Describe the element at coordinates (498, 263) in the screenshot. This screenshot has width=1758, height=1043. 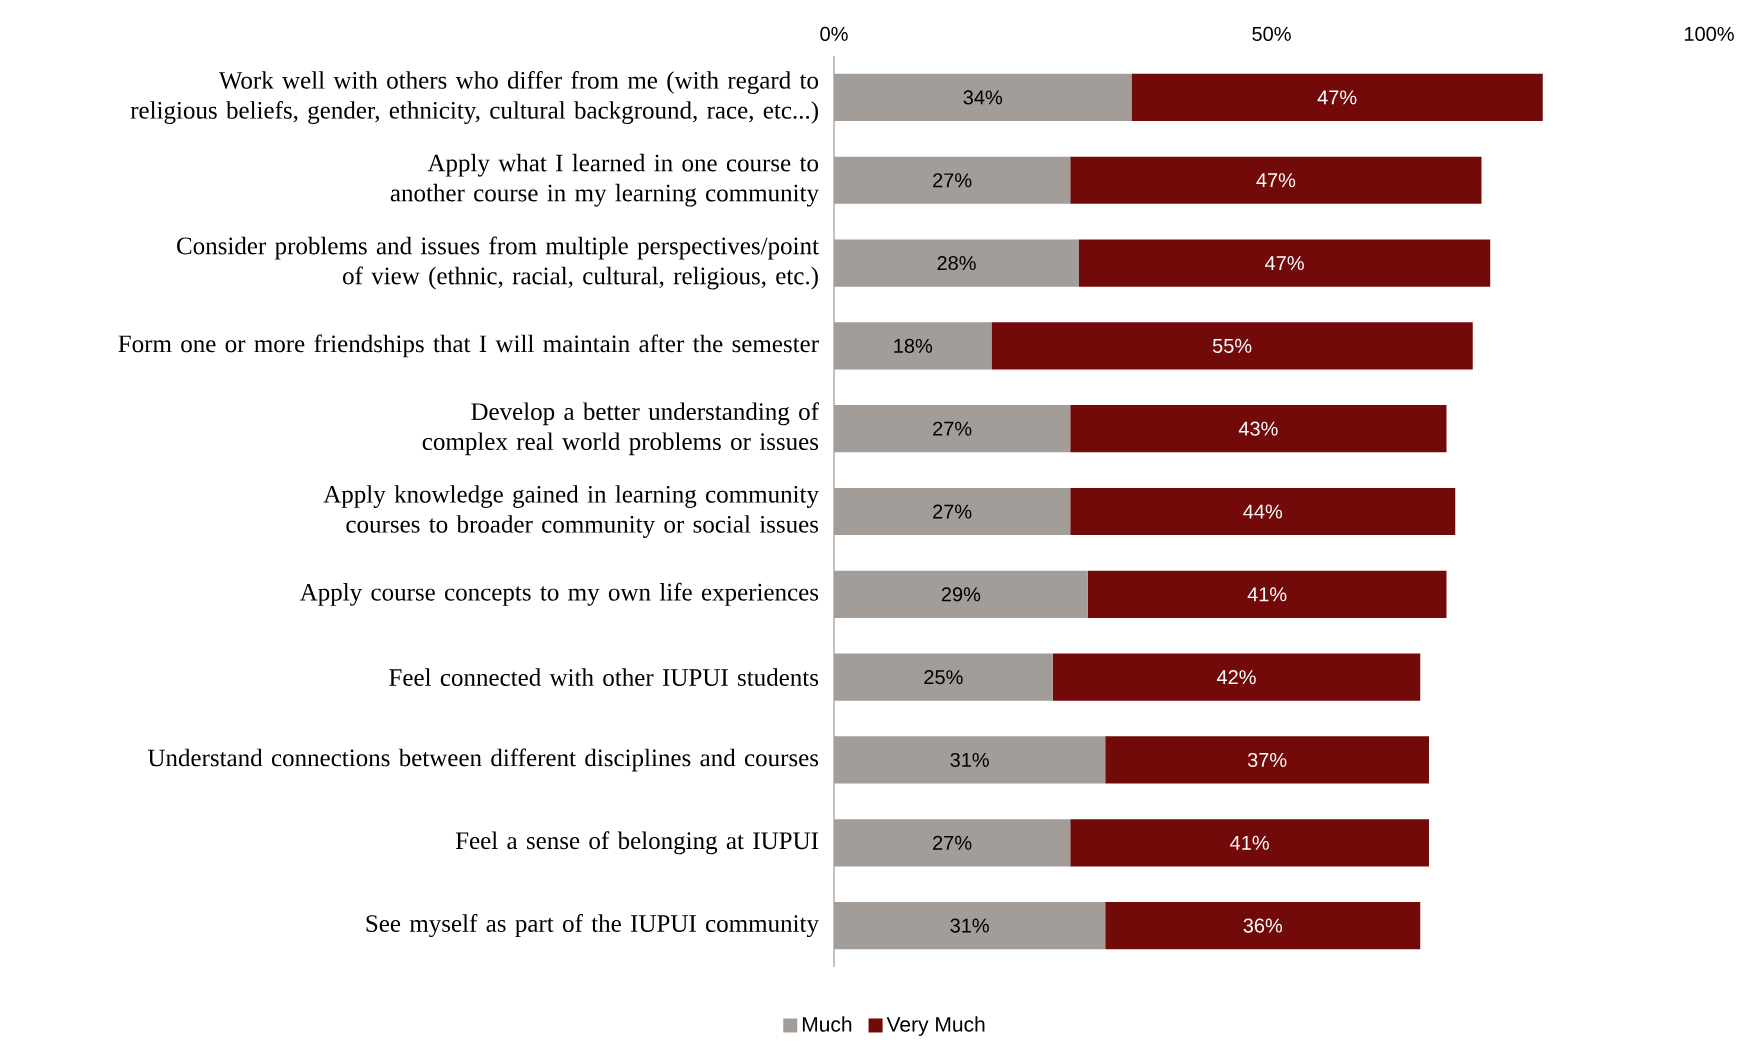
I see `y-tick-label: Consider problems and issues from multiple perspectives/point of view (ethnic, racial, cultural, religious, etc.)` at that location.